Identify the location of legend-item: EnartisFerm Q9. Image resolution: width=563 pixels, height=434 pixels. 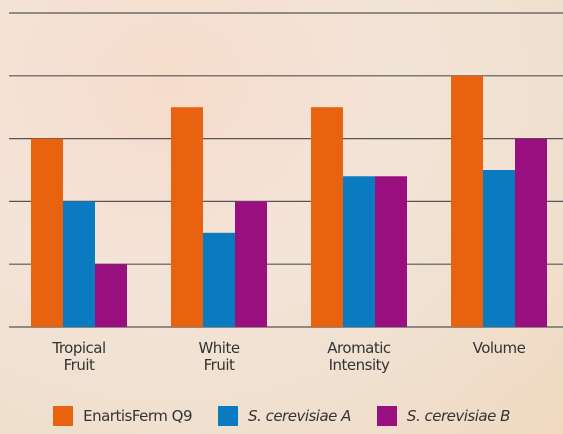
(123, 416).